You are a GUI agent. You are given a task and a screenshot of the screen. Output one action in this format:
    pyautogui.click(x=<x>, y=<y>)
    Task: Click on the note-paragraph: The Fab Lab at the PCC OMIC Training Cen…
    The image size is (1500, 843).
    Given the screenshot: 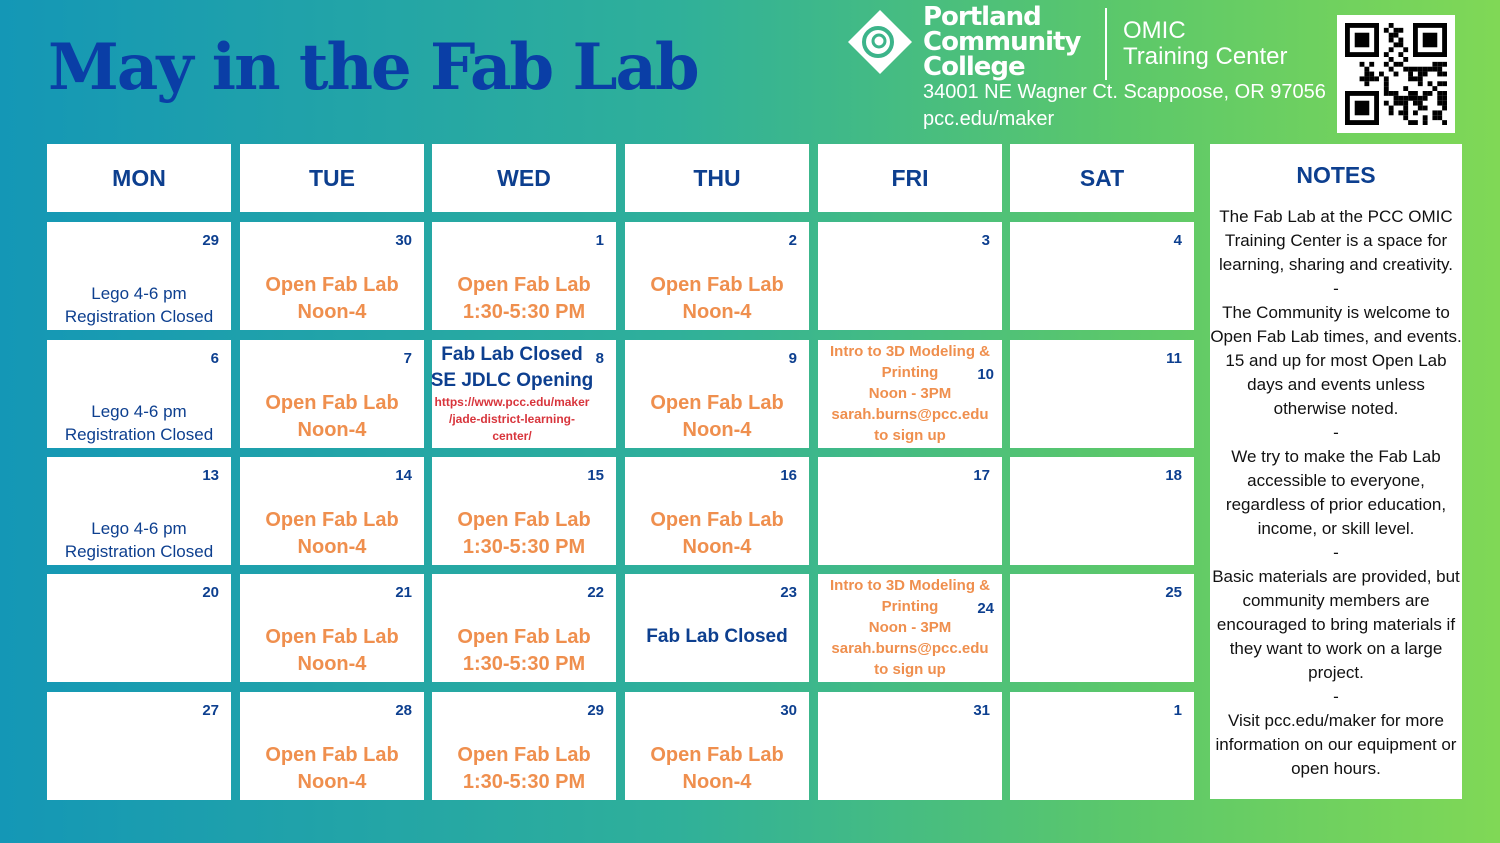 What is the action you would take?
    pyautogui.click(x=1336, y=240)
    